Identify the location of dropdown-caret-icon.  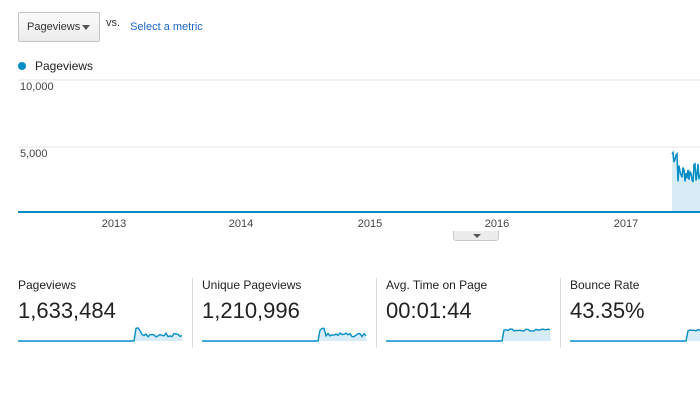
(86, 27).